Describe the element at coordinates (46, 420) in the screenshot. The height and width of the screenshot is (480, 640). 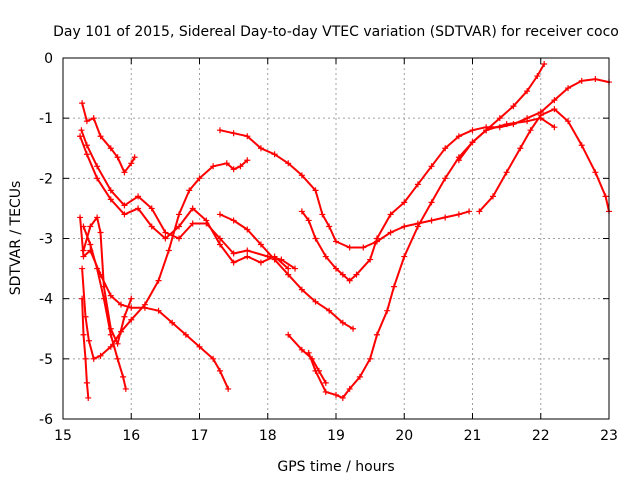
I see `y-tick-label: -6` at that location.